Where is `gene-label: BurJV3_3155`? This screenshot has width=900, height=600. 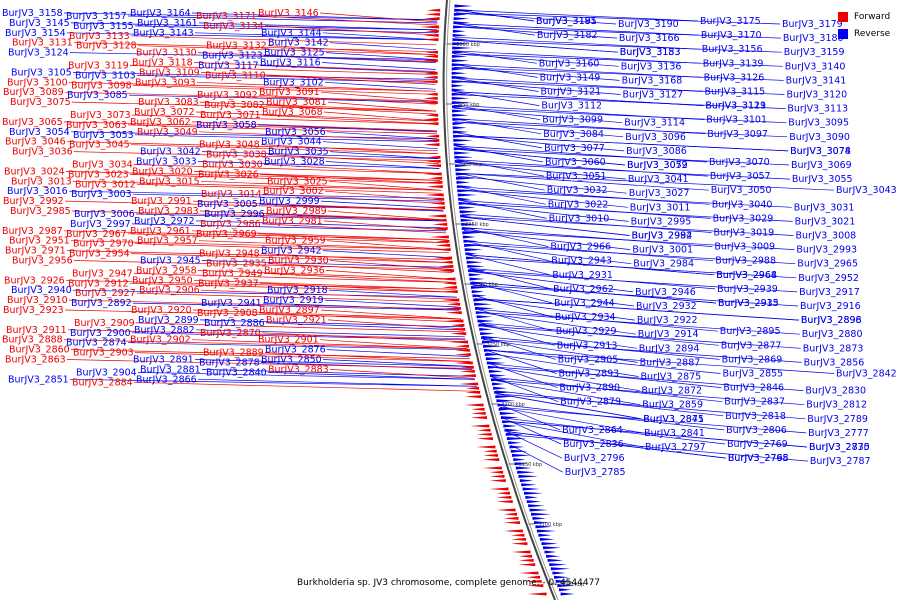
gene-label: BurJV3_3155 is located at coordinates (103, 26).